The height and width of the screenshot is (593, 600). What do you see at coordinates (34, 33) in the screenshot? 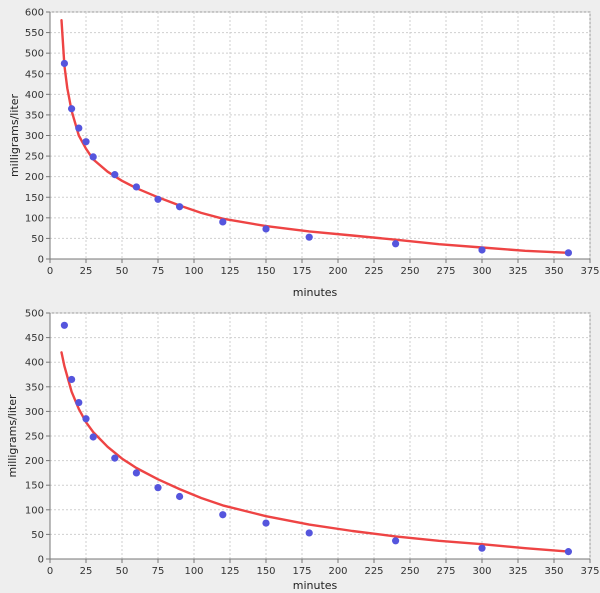
I see `y-tick-label: 550` at bounding box center [34, 33].